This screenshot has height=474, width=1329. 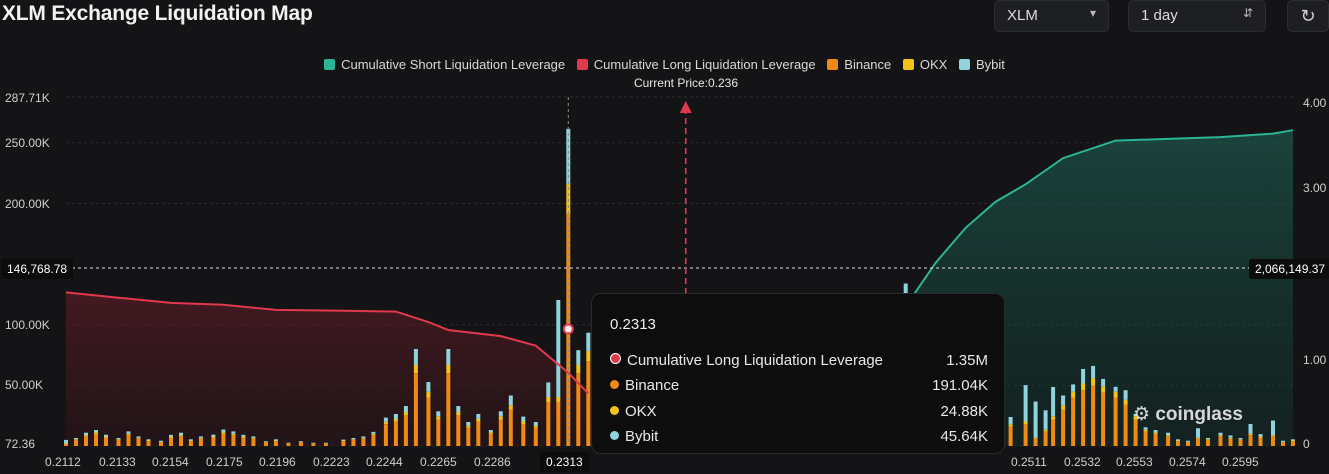 What do you see at coordinates (641, 411) in the screenshot?
I see `tooltip-label: OKX` at bounding box center [641, 411].